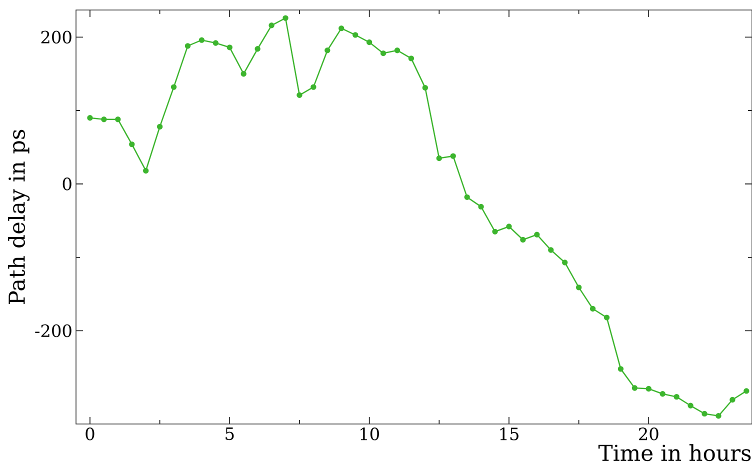 The image size is (752, 469). What do you see at coordinates (67, 184) in the screenshot?
I see `y-tick-label: 0` at bounding box center [67, 184].